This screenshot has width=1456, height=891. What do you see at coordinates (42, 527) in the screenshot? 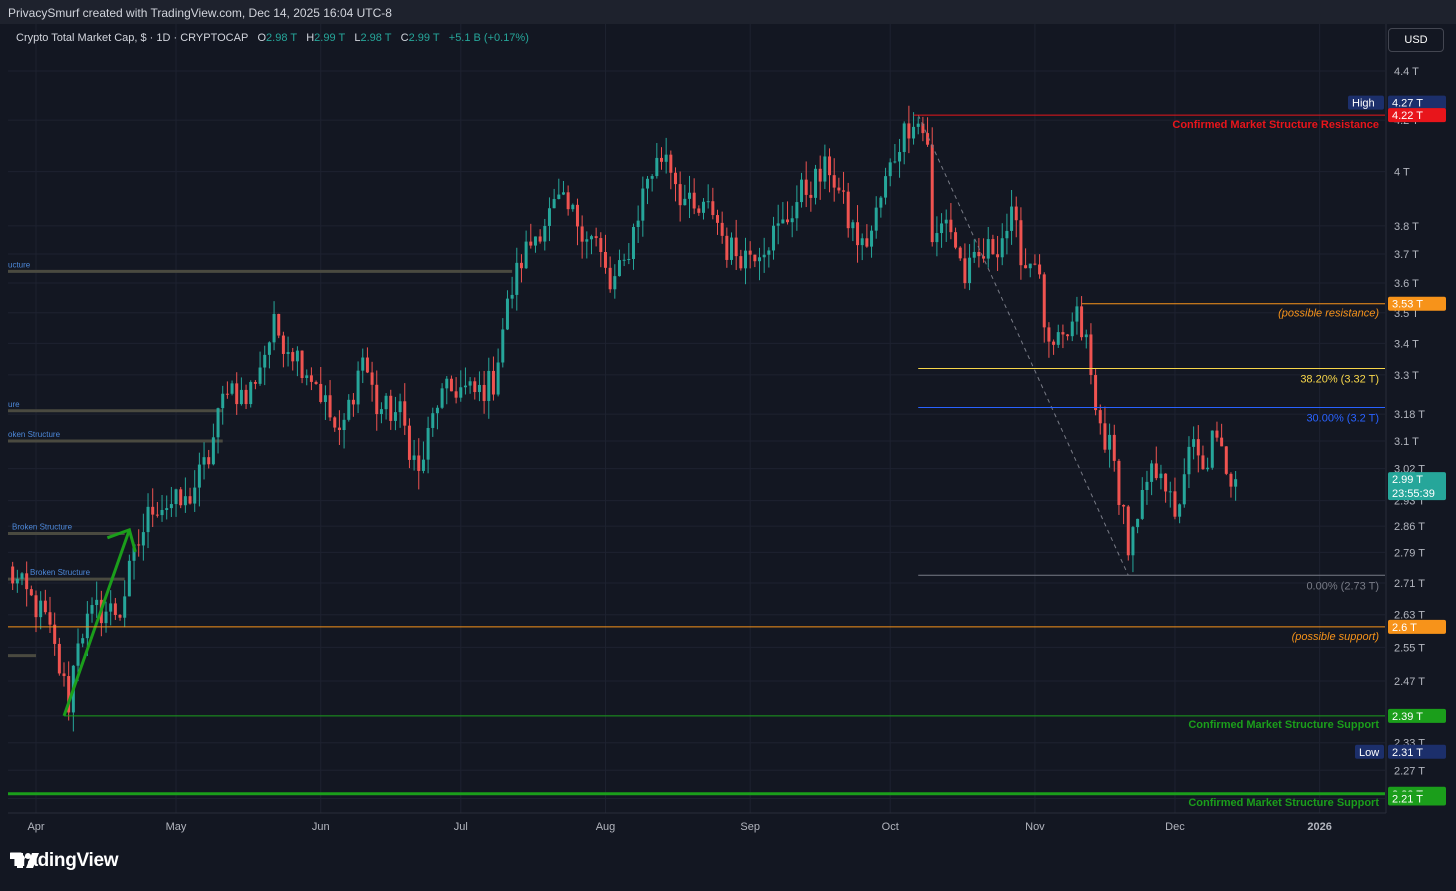
I see `broken-structure-label: Broken Structure` at bounding box center [42, 527].